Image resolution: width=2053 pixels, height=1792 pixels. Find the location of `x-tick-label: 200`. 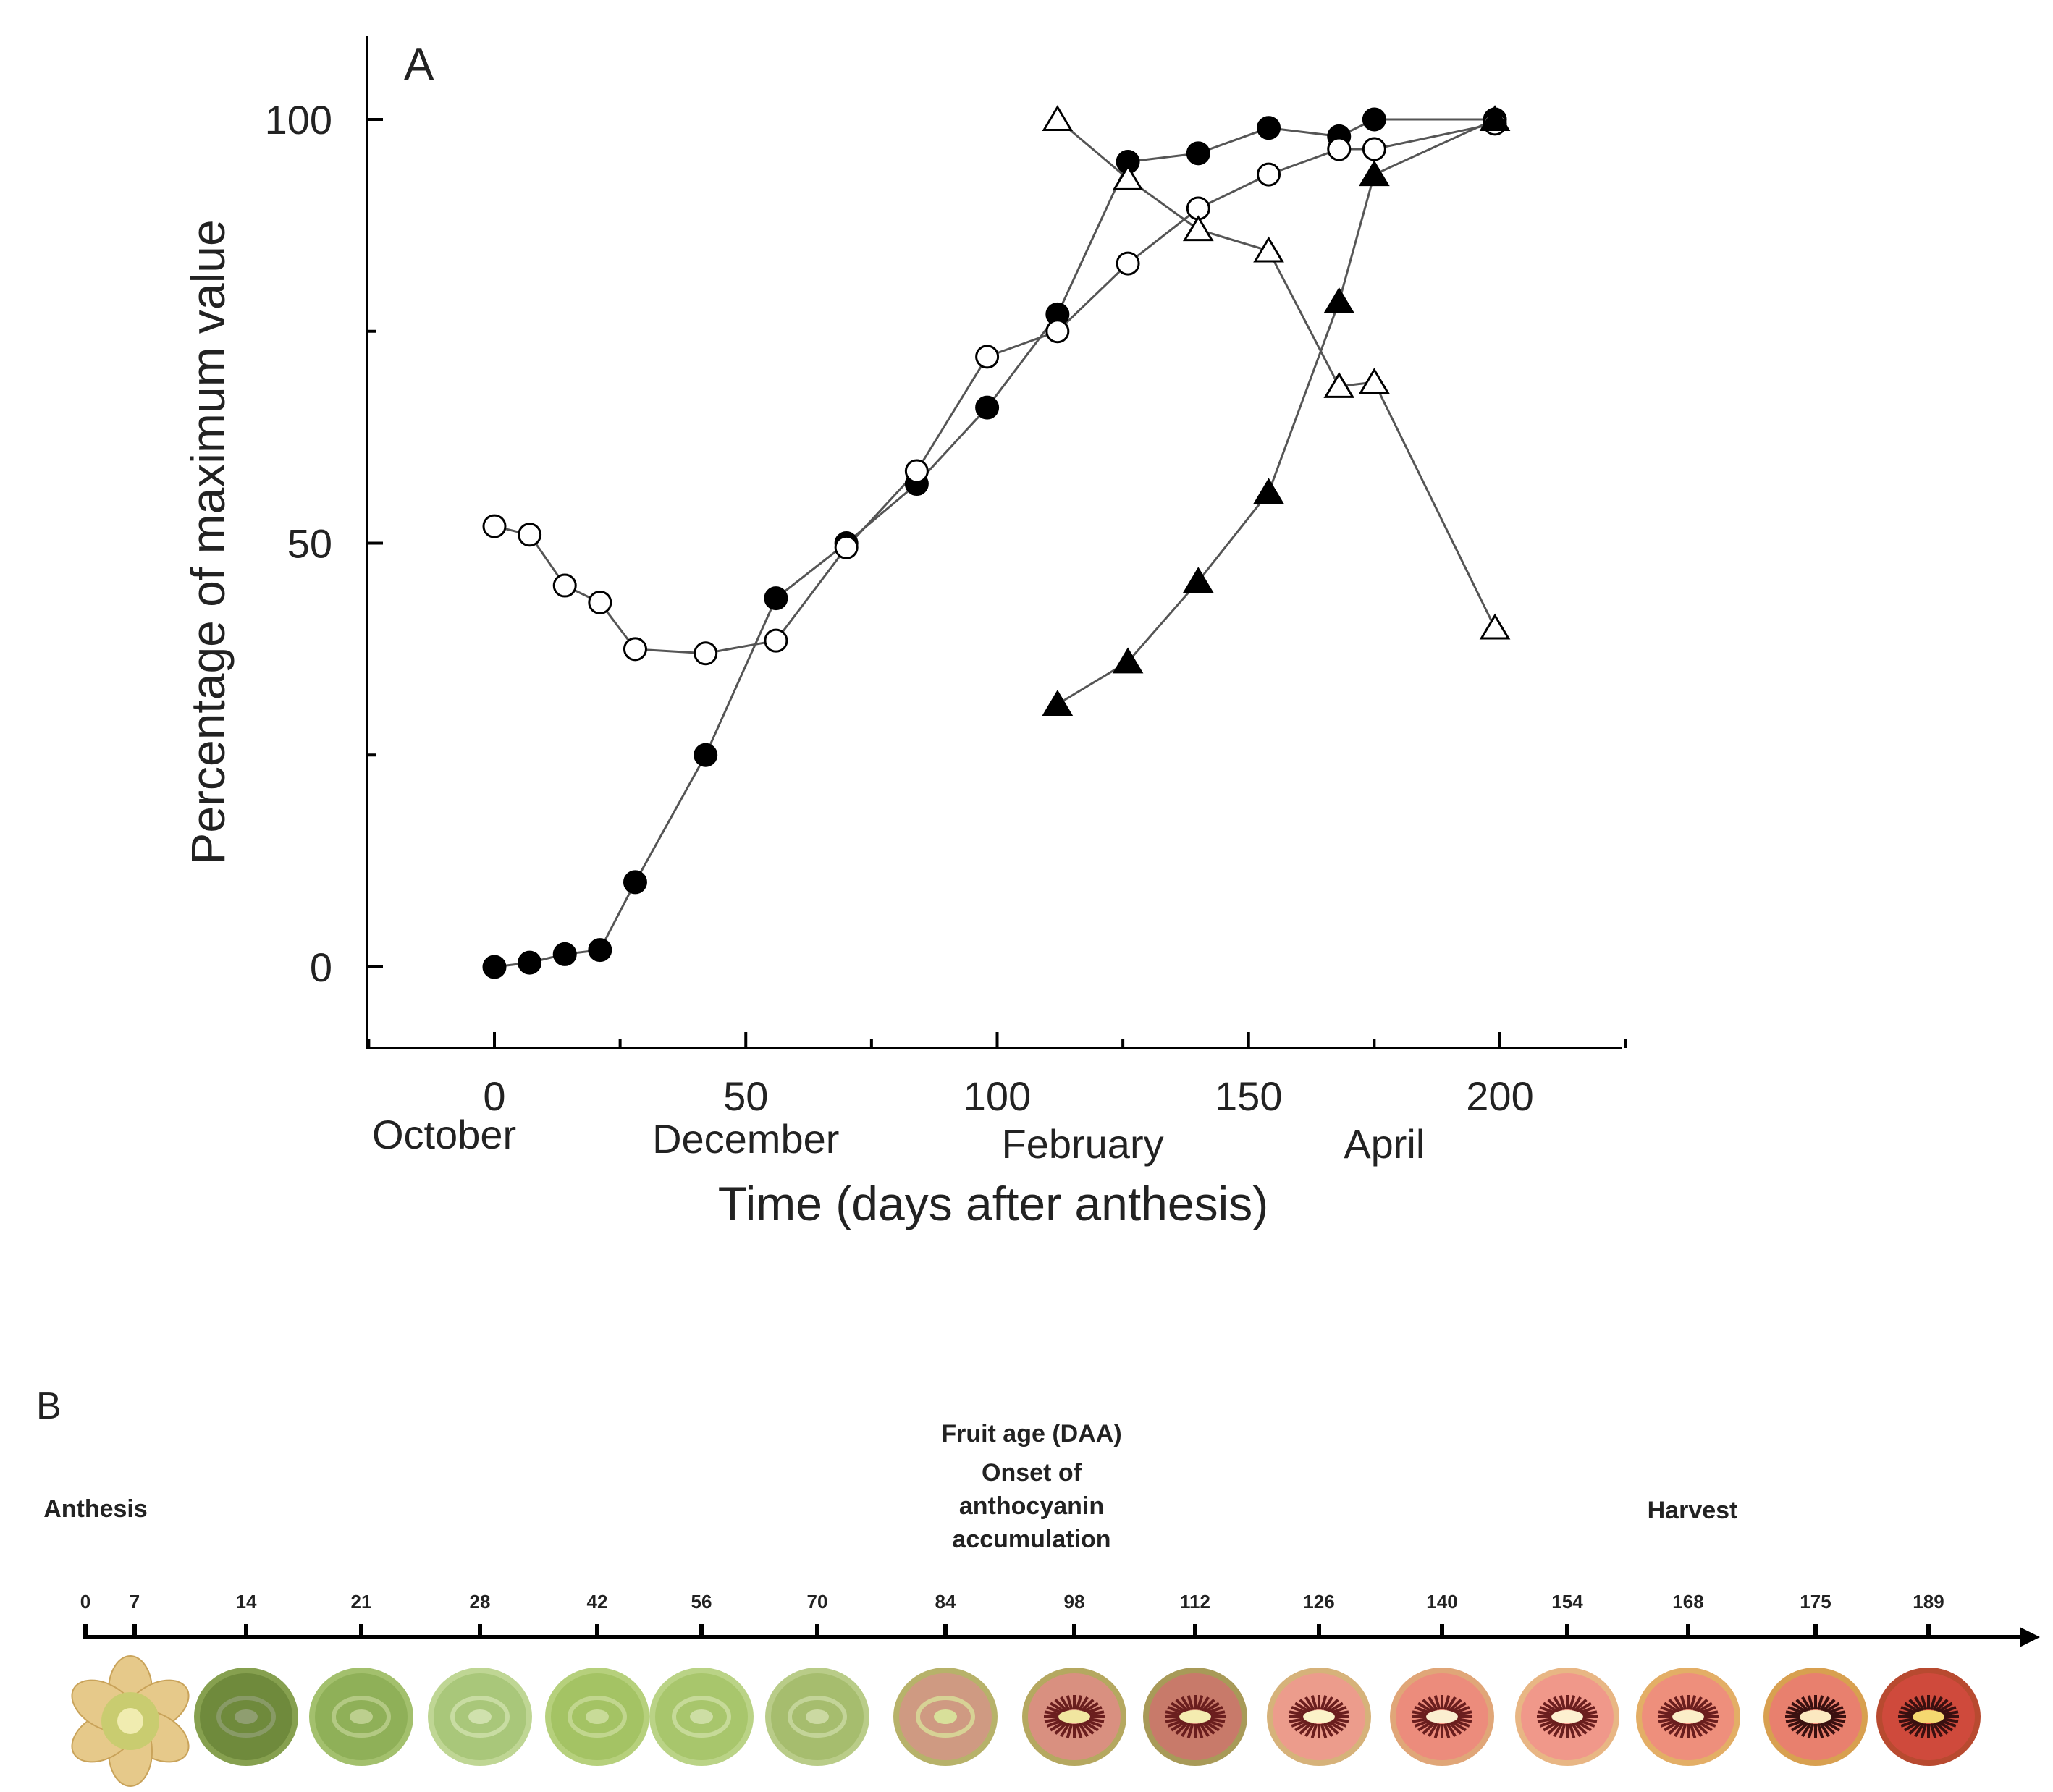

x-tick-label: 200 is located at coordinates (1499, 1096).